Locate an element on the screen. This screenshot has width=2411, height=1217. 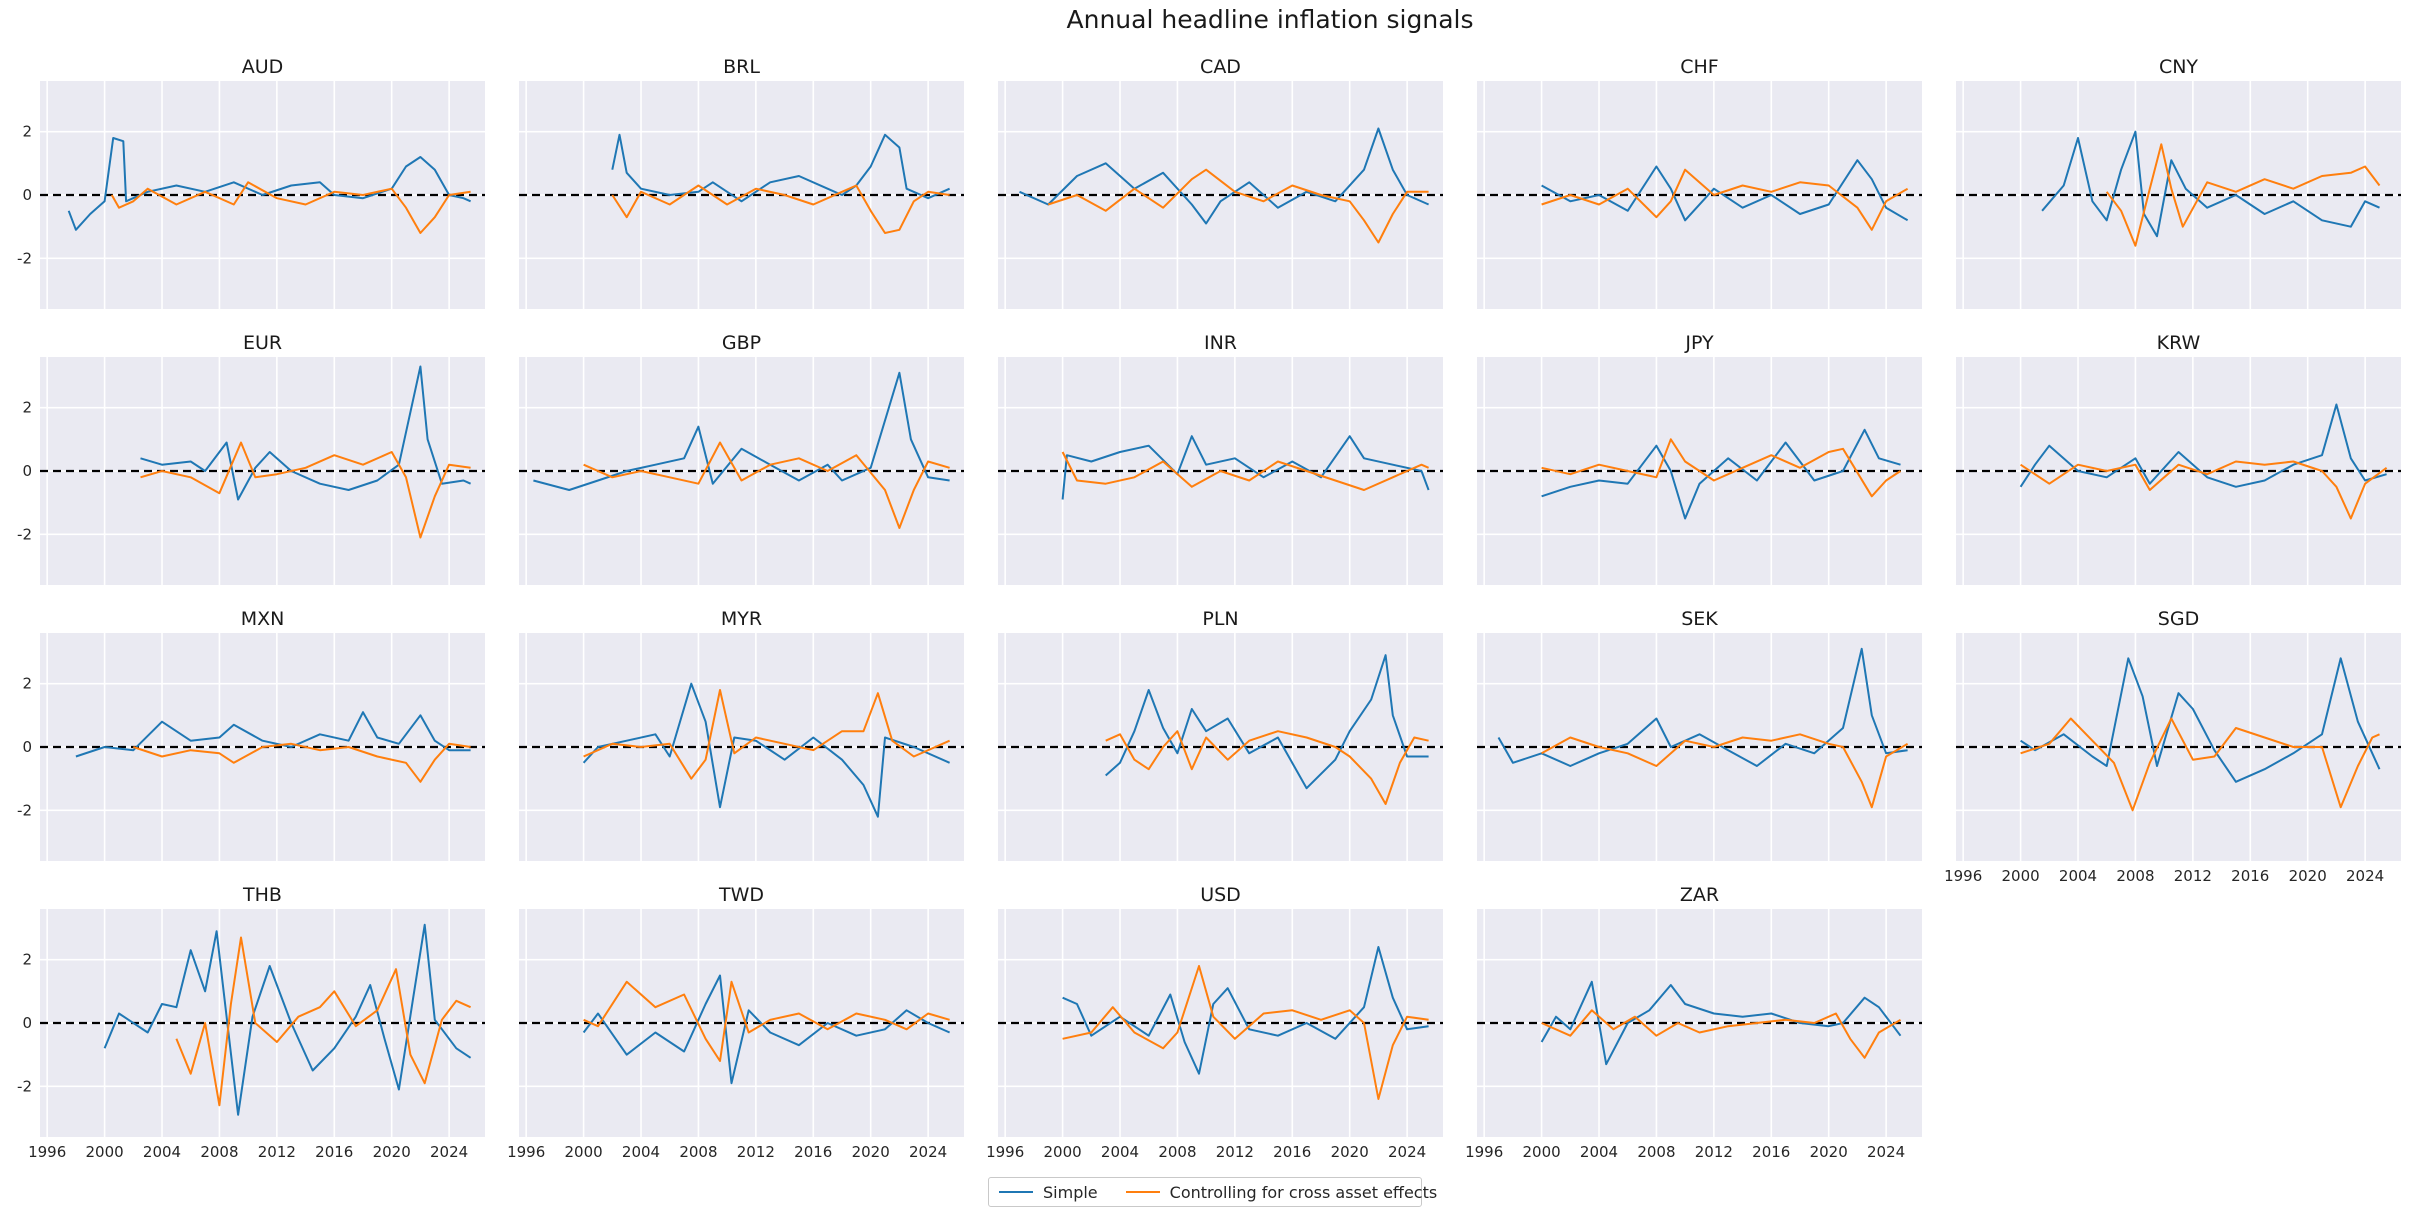
series-line-controlled-aud is located at coordinates (290, 207).